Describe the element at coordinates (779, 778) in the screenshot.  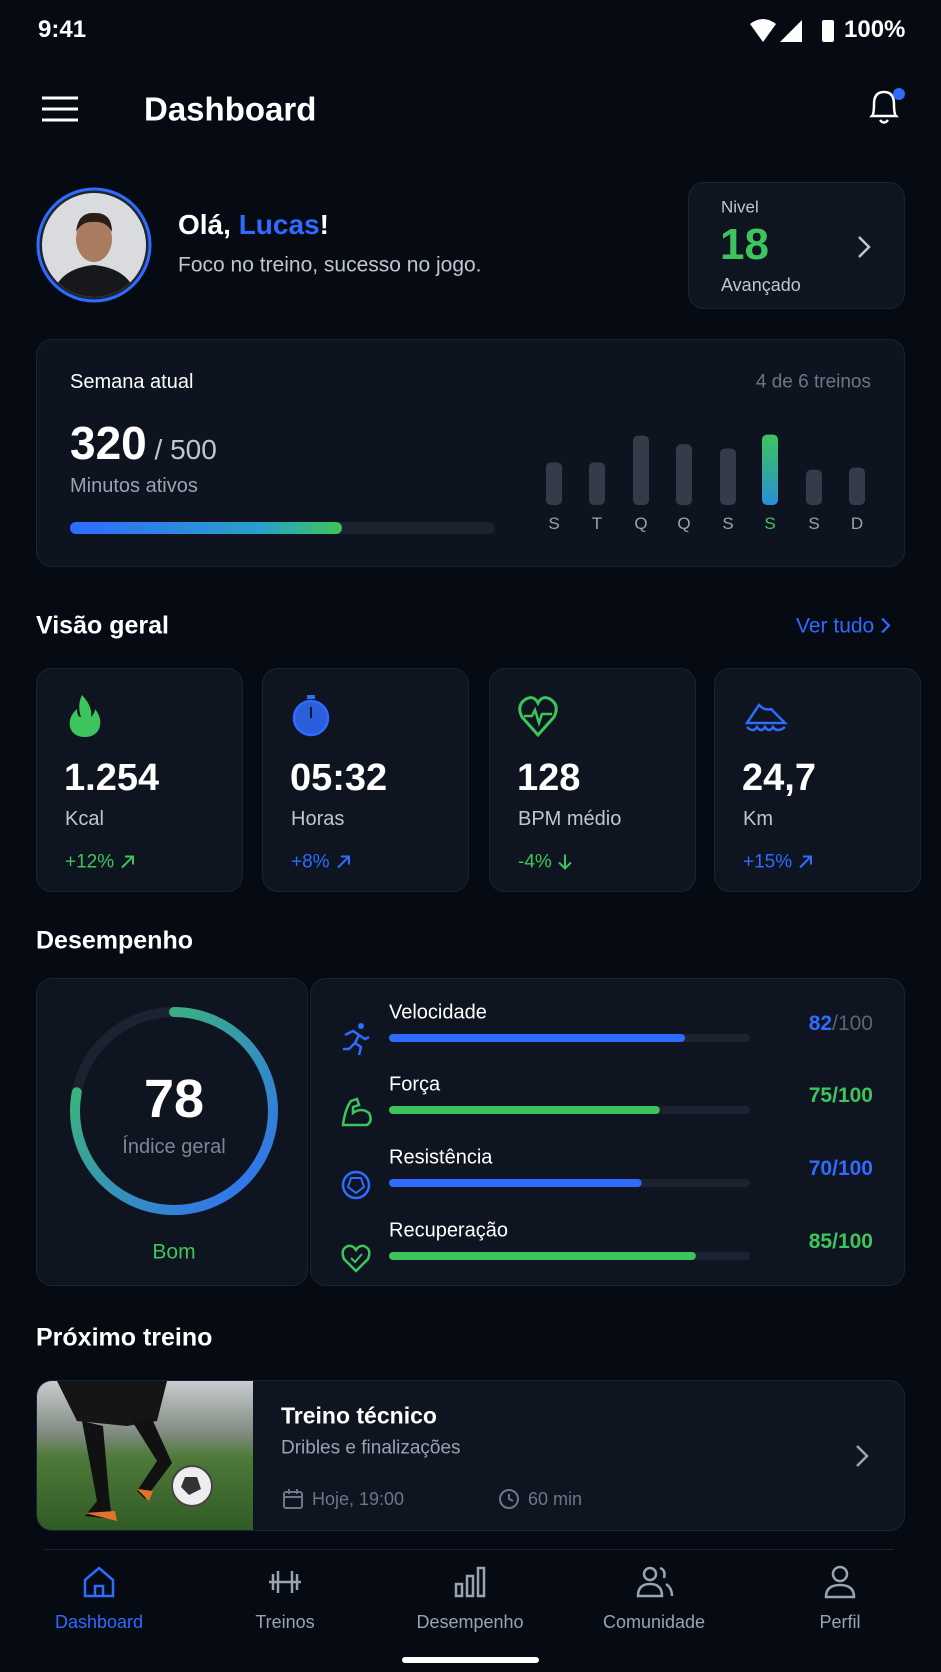
I see `stat-value: 24,7` at that location.